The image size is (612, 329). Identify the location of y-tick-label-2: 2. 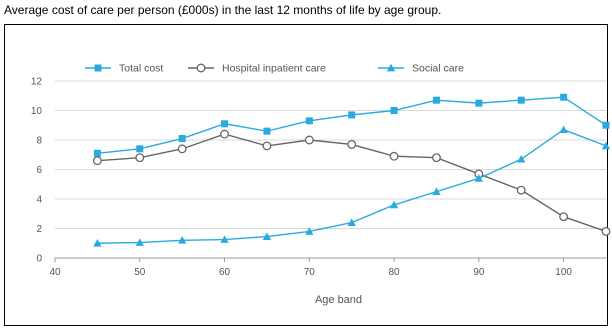
(39, 229).